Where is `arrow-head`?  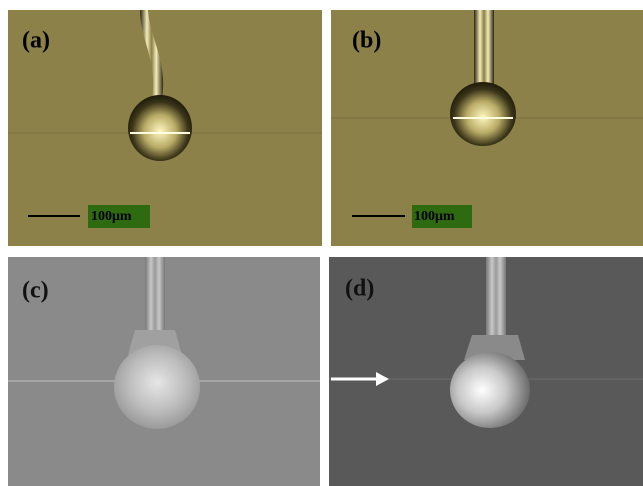 arrow-head is located at coordinates (382, 379).